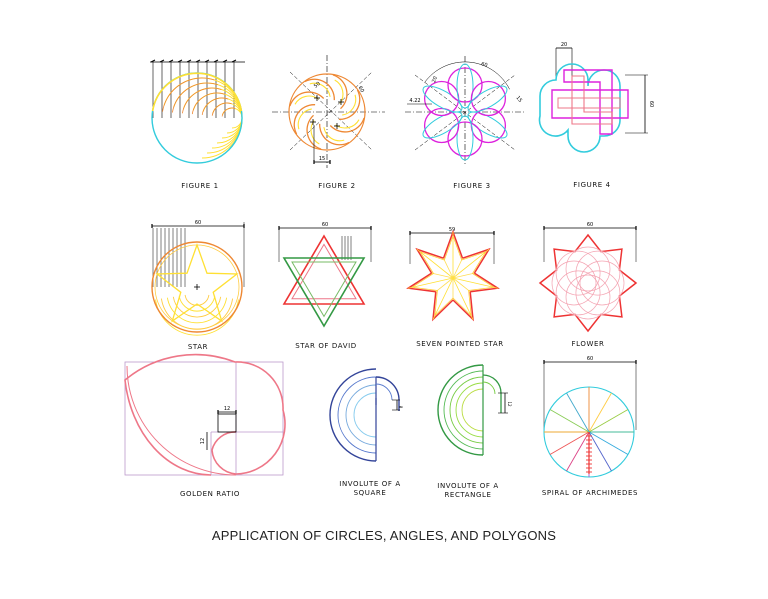 The image size is (768, 599). I want to click on involute-square-caption-line2: SQUARE, so click(370, 493).